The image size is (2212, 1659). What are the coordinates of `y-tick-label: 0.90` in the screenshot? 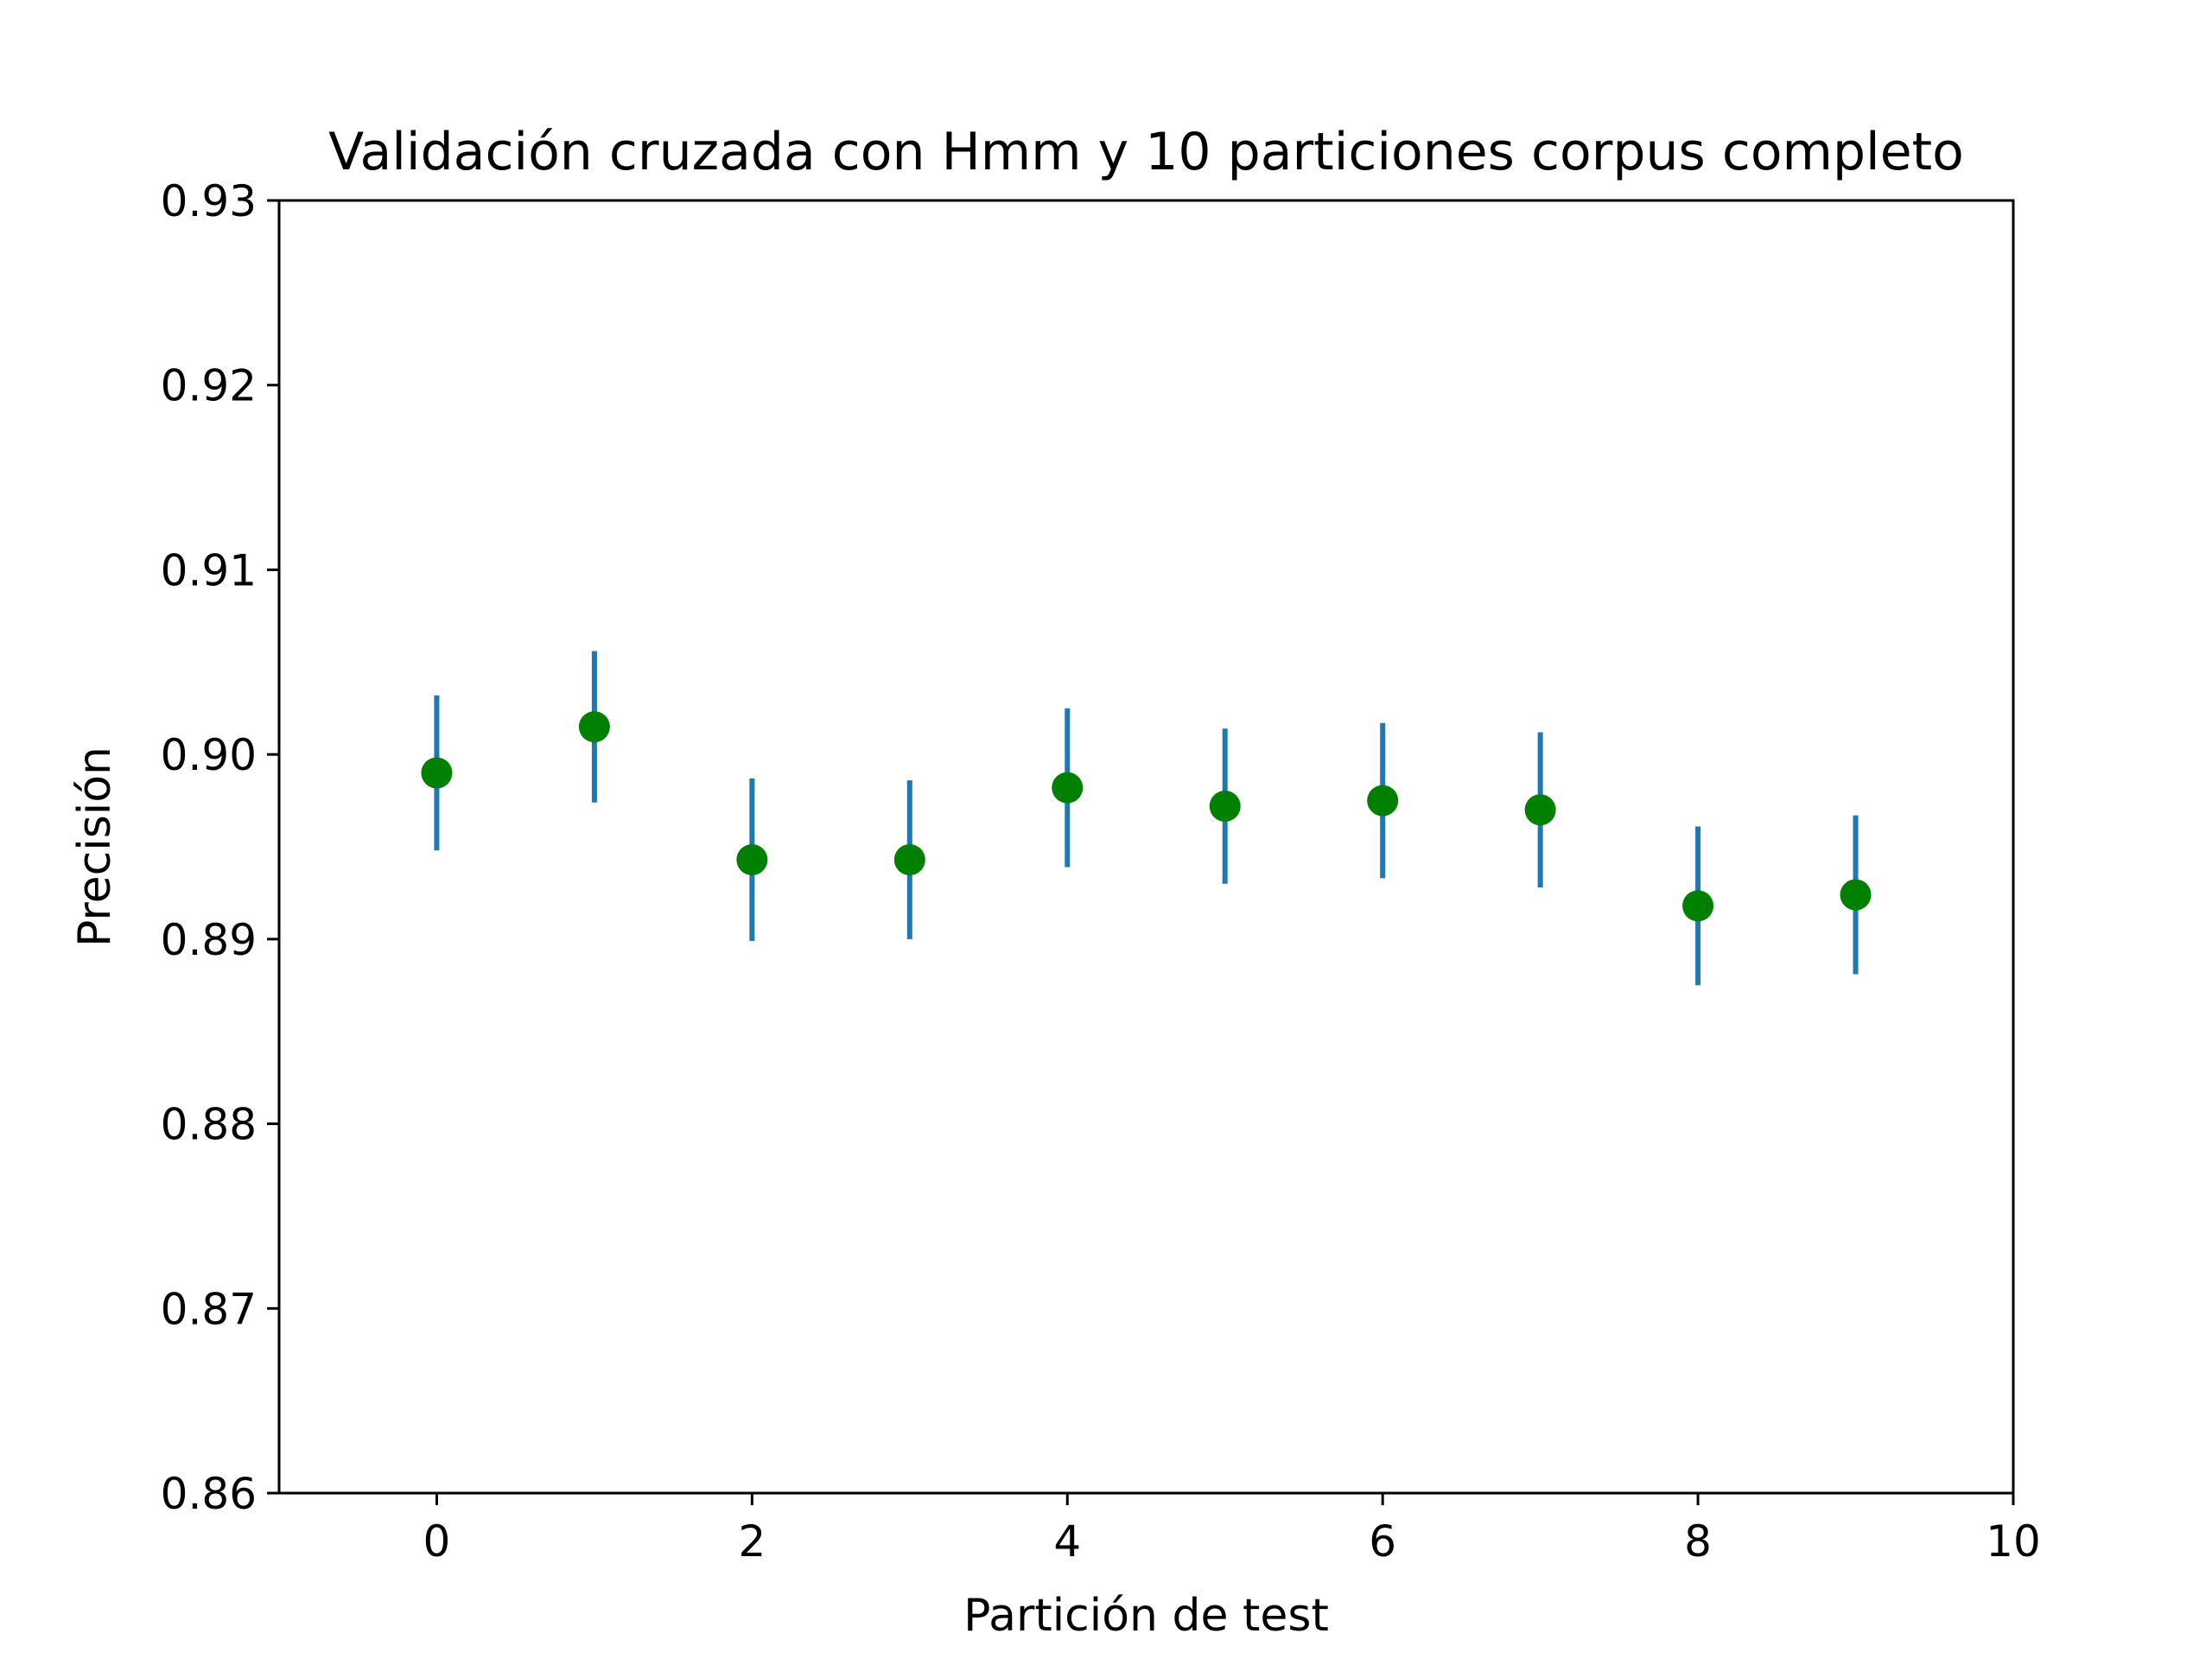 It's located at (209, 755).